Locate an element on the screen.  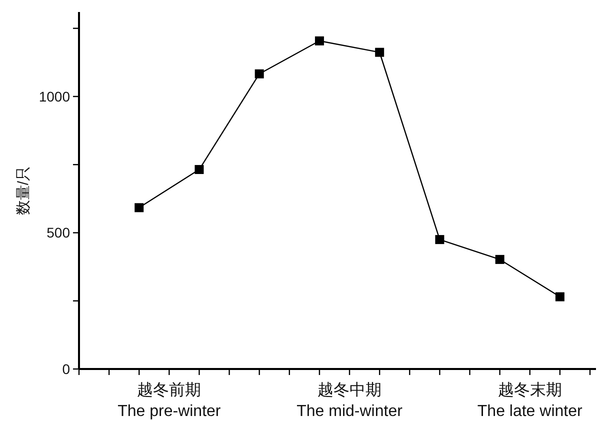
text: 越冬末期 The late winter is located at coordinates (530, 400).